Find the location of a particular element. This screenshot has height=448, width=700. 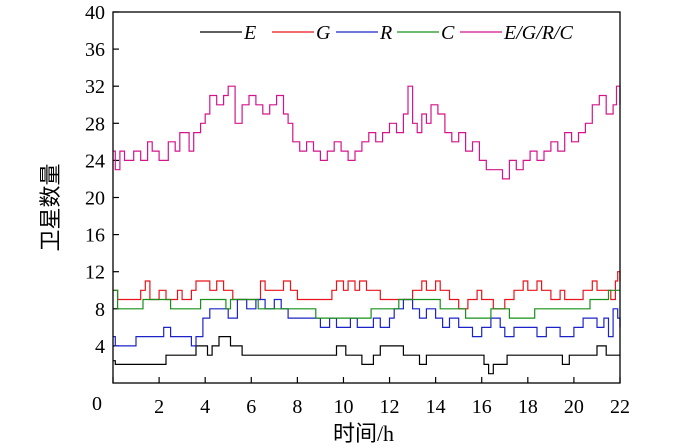

series-line-c is located at coordinates (366, 304).